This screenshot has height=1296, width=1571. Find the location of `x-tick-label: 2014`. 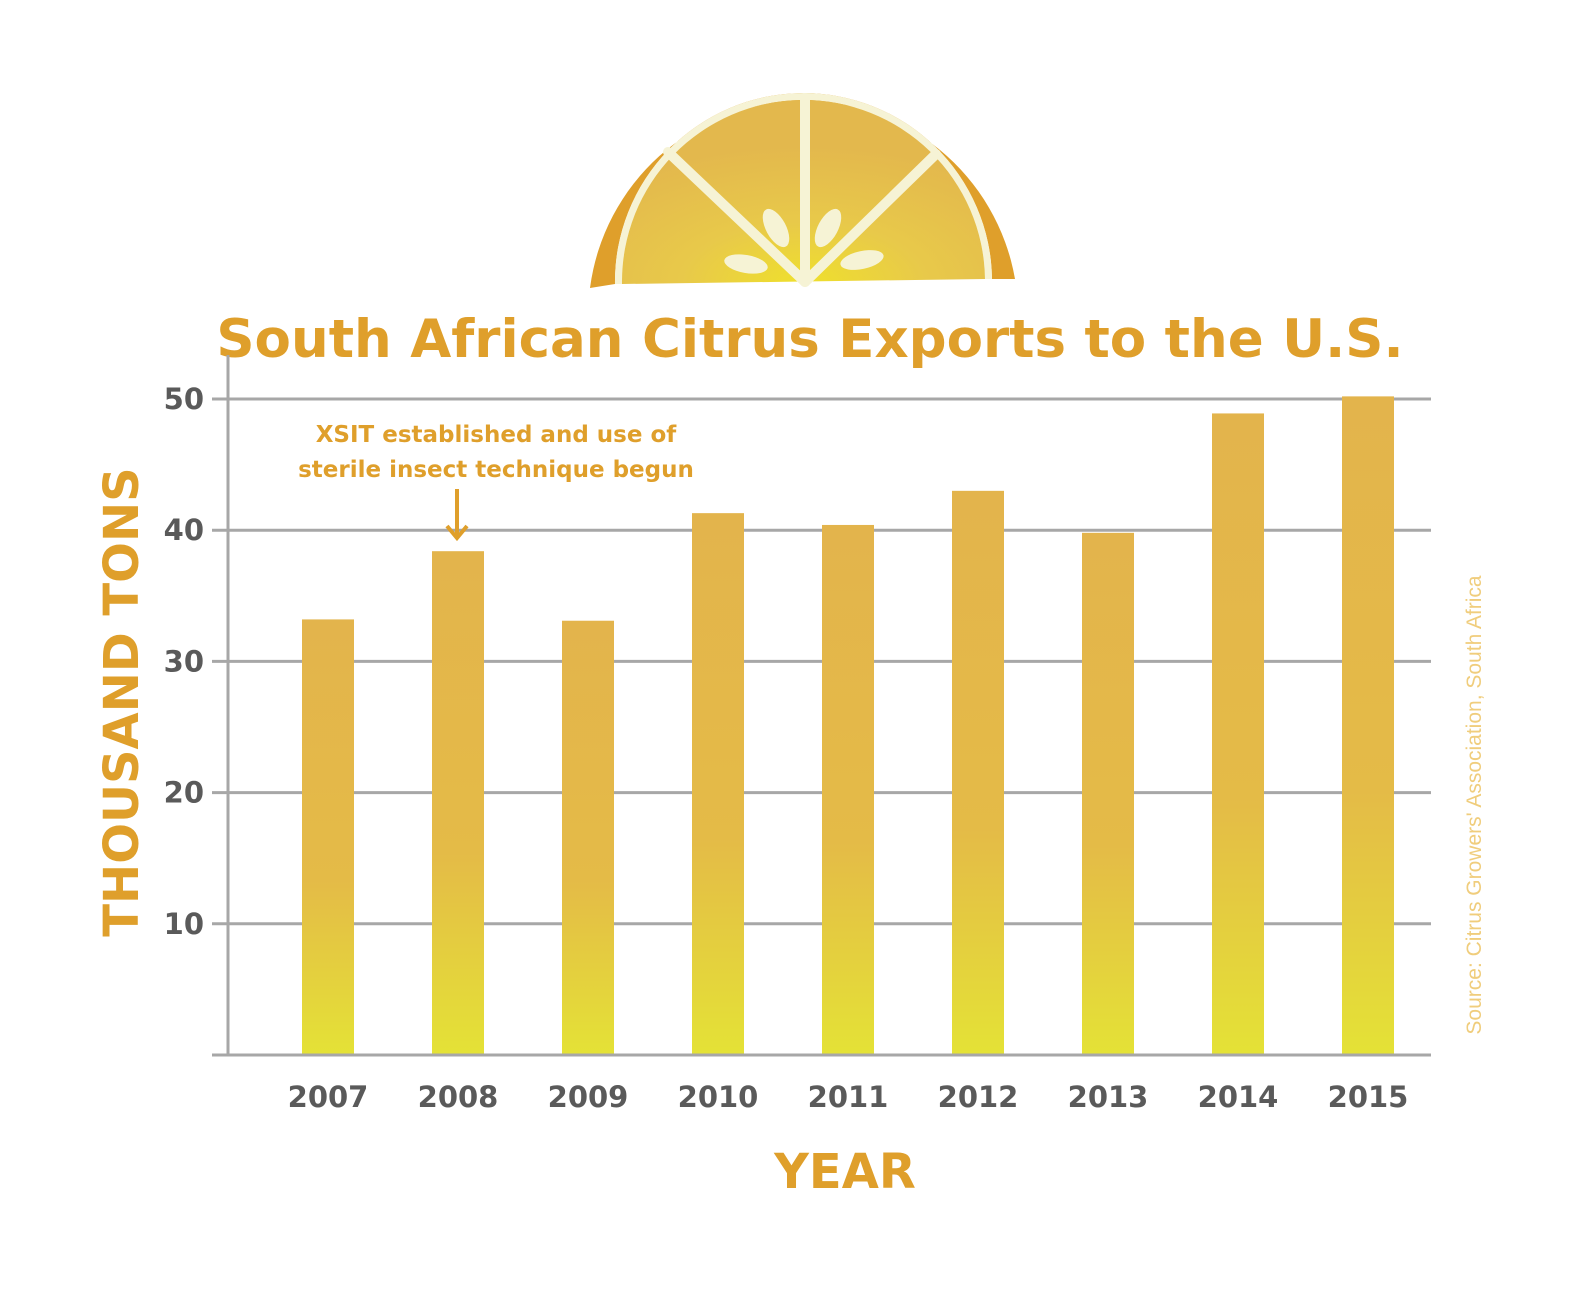

x-tick-label: 2014 is located at coordinates (1238, 1097).